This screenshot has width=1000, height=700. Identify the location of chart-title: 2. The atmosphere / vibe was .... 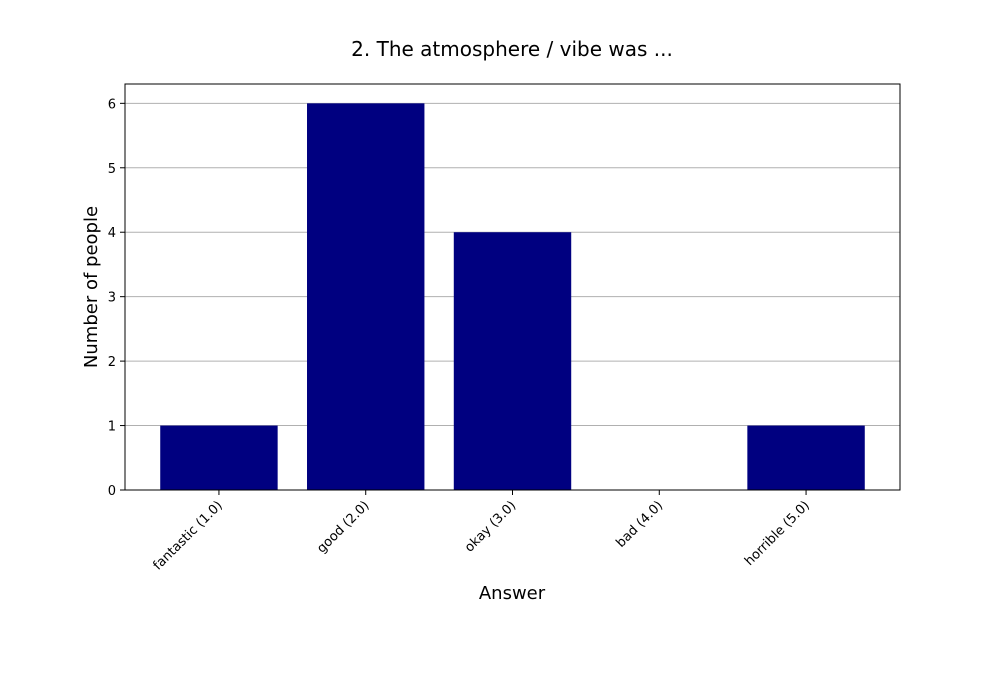
(512, 49).